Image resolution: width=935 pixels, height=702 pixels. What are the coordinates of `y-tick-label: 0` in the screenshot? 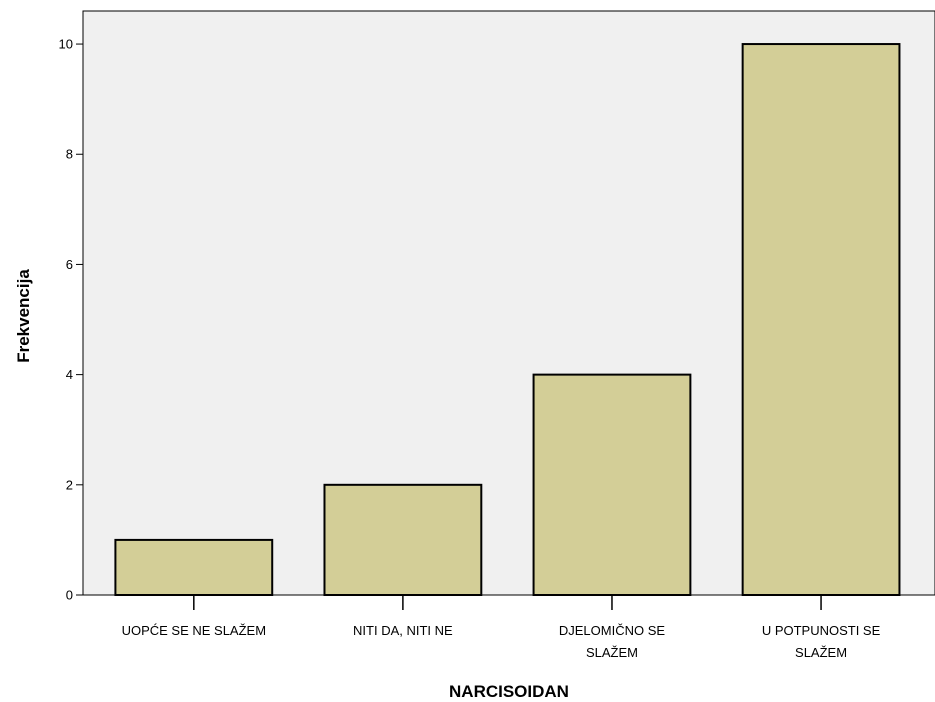 It's located at (69, 595).